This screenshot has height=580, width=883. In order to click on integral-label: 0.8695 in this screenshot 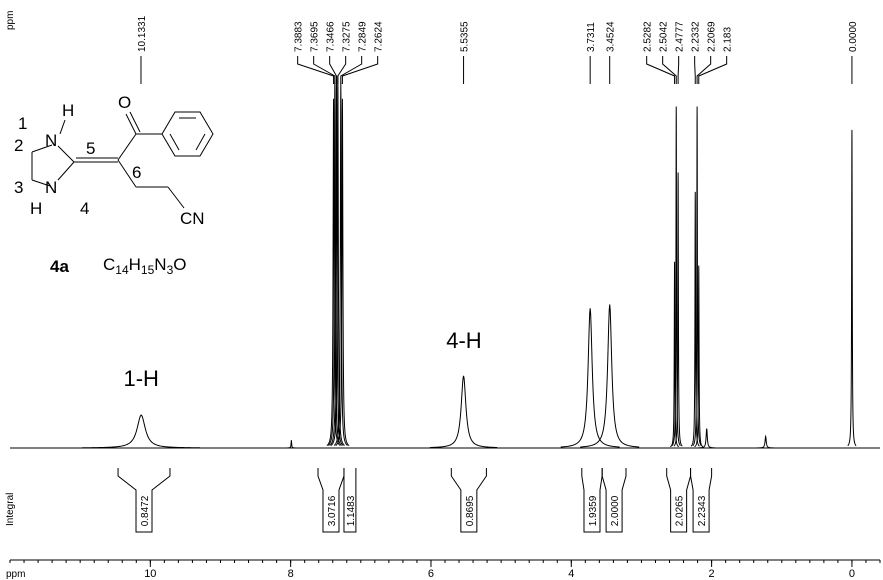, I will do `click(470, 510)`.